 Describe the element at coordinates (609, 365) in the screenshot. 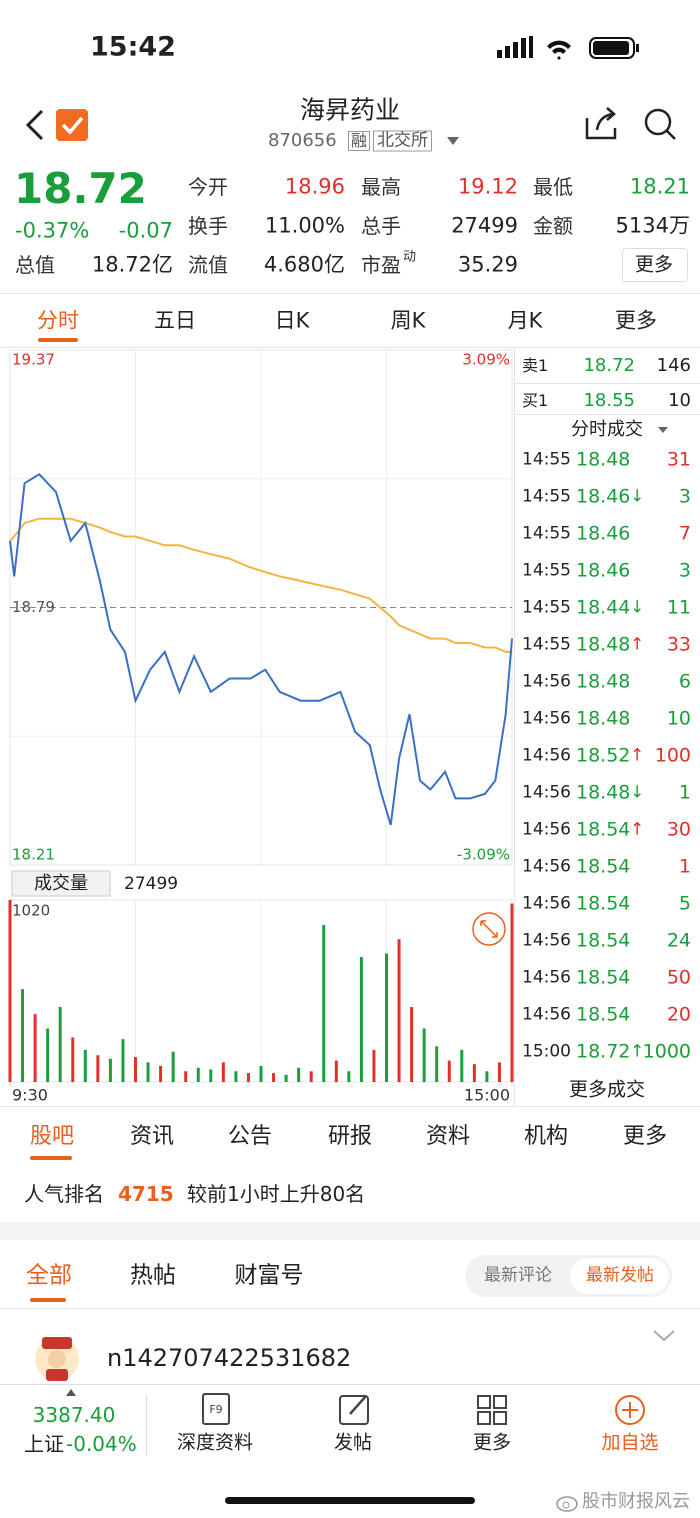

I see `book-price: 18.72` at that location.